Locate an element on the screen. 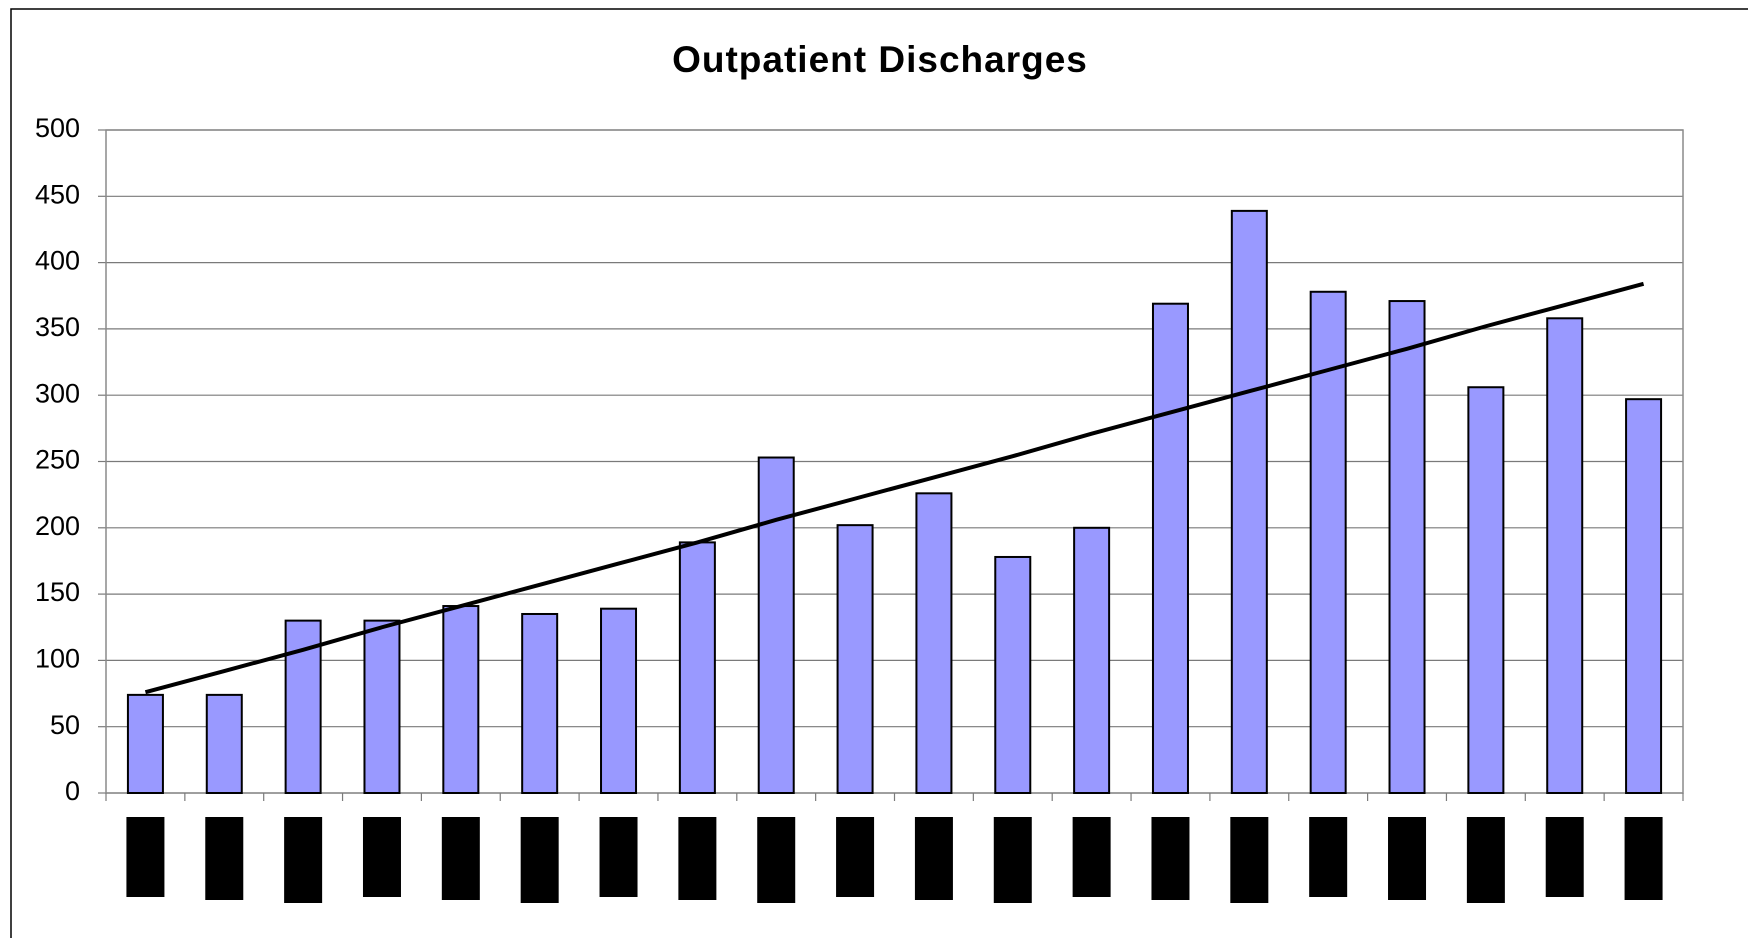 The width and height of the screenshot is (1748, 938). y-tick-label: 300 is located at coordinates (57, 393).